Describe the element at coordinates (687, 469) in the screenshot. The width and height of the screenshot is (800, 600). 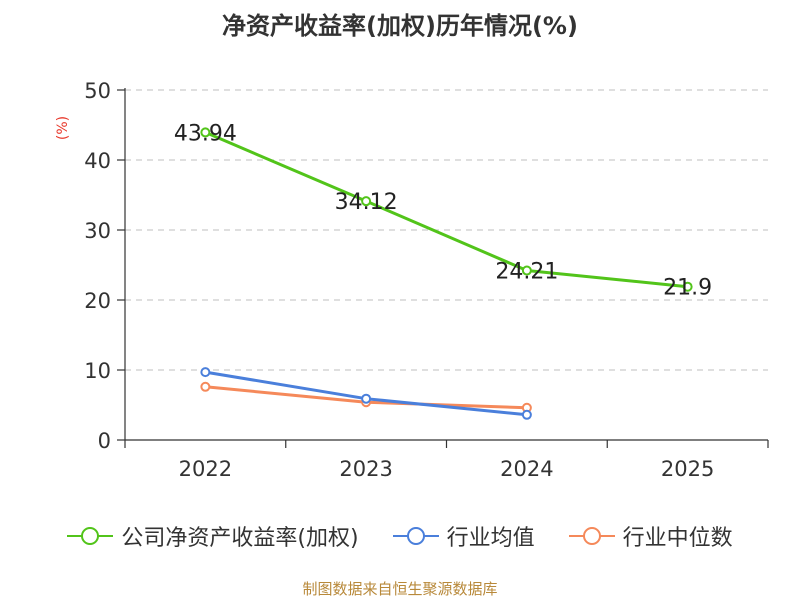
I see `x-tick-label: 2025` at that location.